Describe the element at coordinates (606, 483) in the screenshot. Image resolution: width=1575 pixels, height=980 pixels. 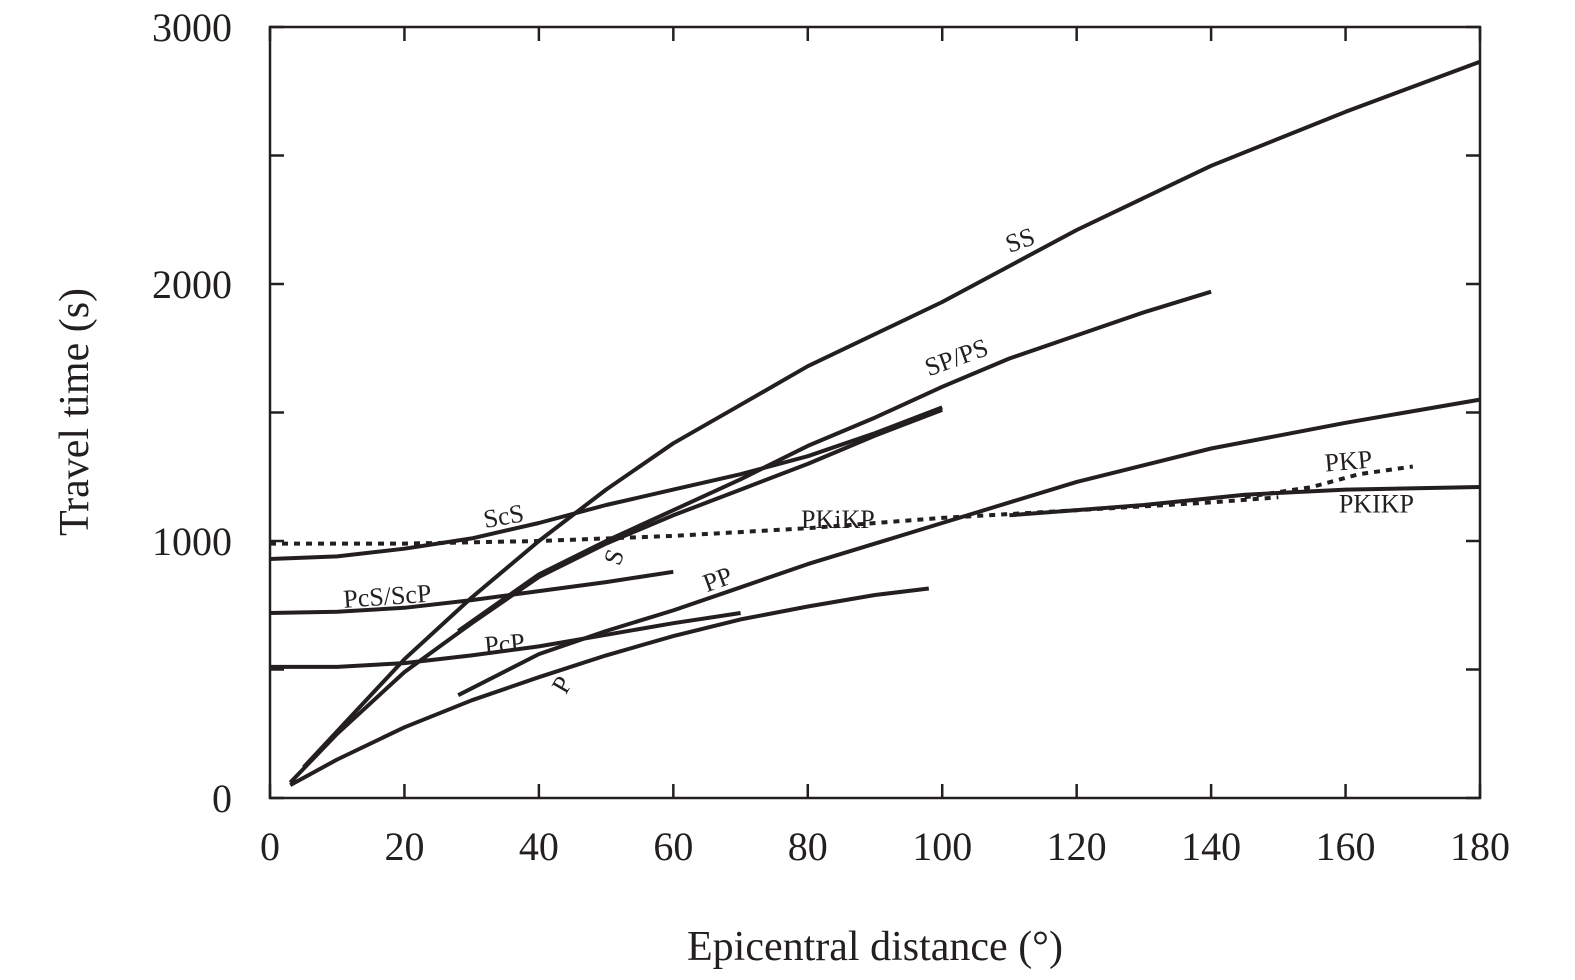
I see `series-scs` at that location.